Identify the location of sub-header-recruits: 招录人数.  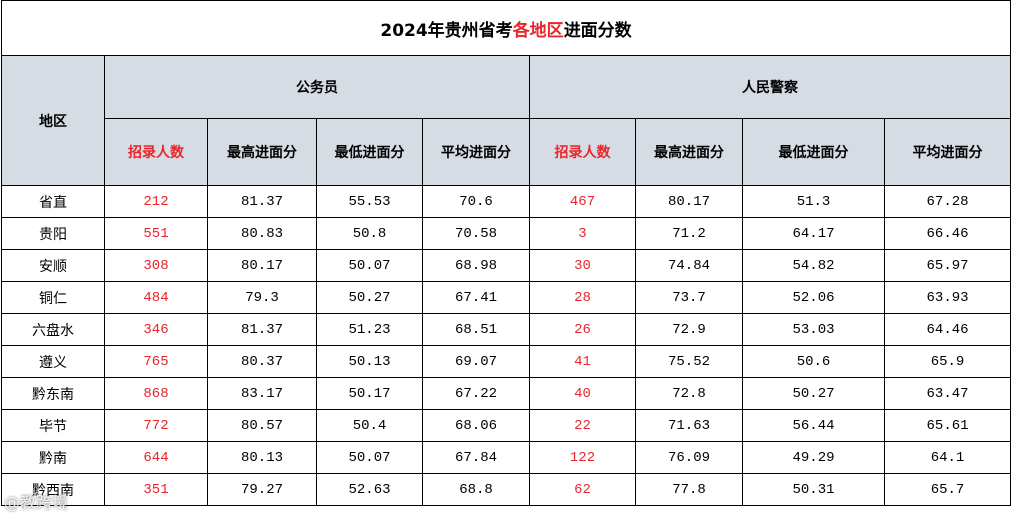
(582, 152).